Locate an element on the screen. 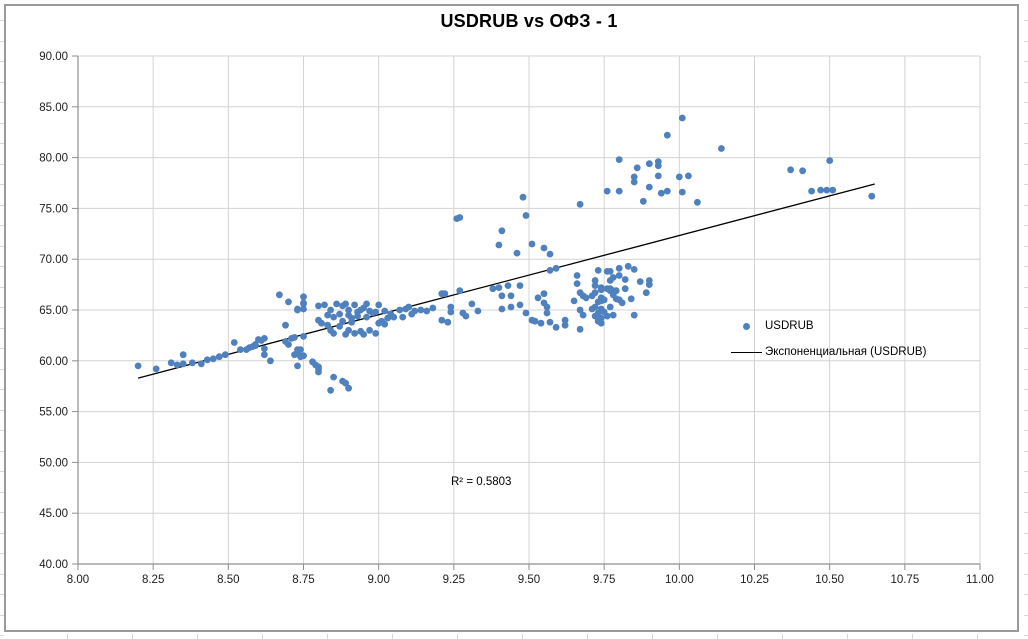 This screenshot has width=1028, height=639. y-axis-tick-label: 80.00 is located at coordinates (53, 159).